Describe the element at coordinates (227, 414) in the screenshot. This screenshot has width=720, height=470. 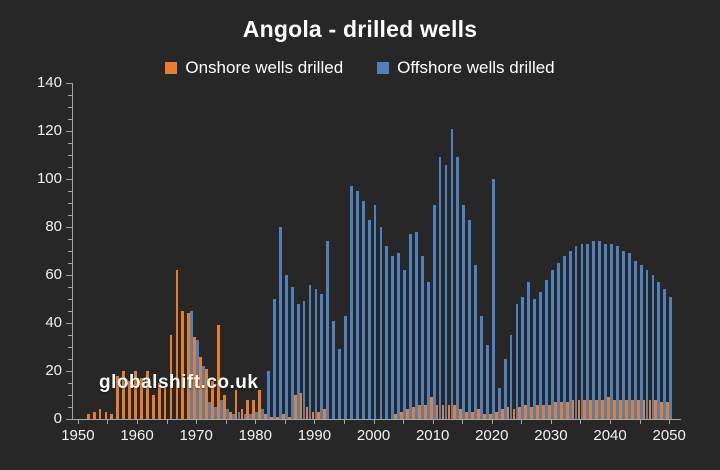
I see `bar-offshore-1975` at that location.